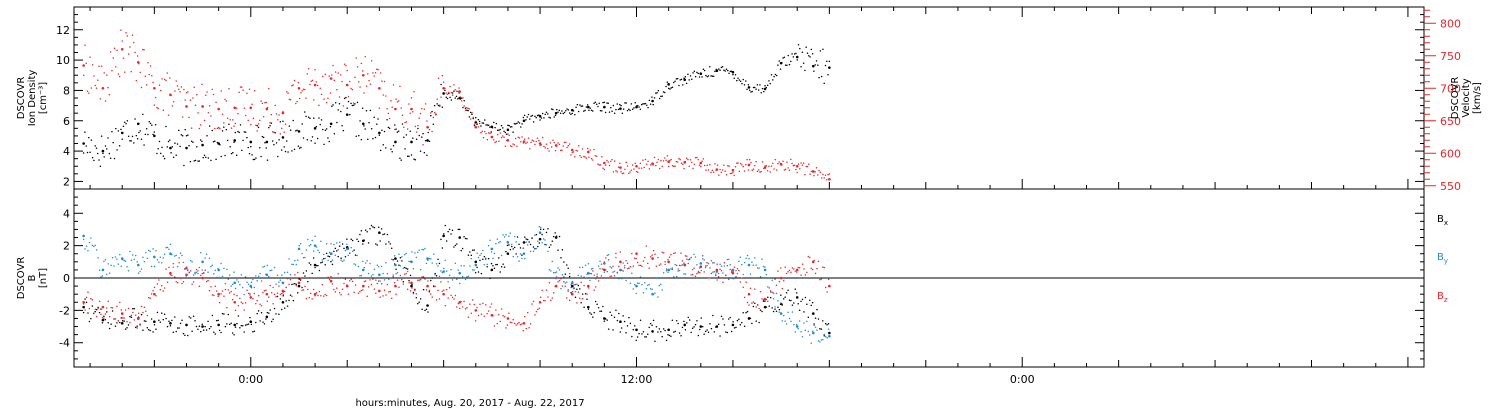 The height and width of the screenshot is (410, 1500). Describe the element at coordinates (1450, 153) in the screenshot. I see `right-y-tick-label: 600` at that location.